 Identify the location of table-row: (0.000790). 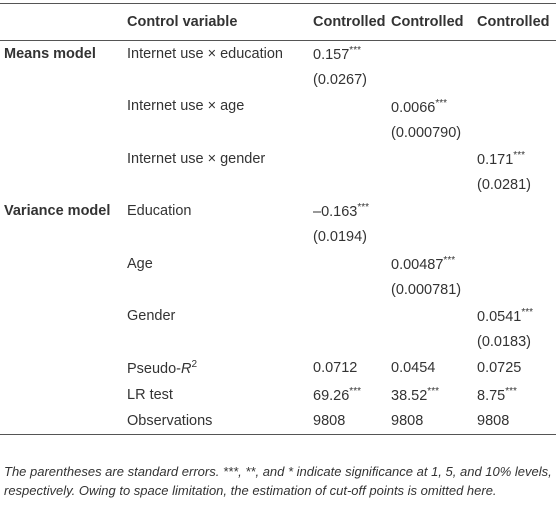
(278, 133).